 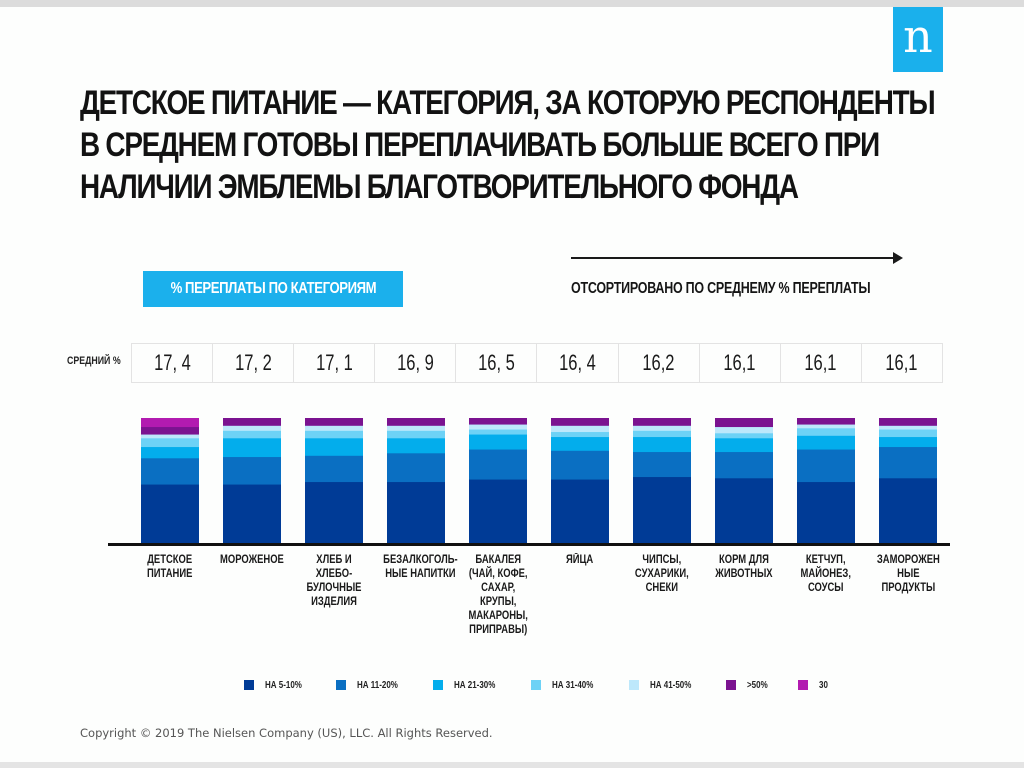 I want to click on legend-item: НА 21-30%, so click(x=469, y=685).